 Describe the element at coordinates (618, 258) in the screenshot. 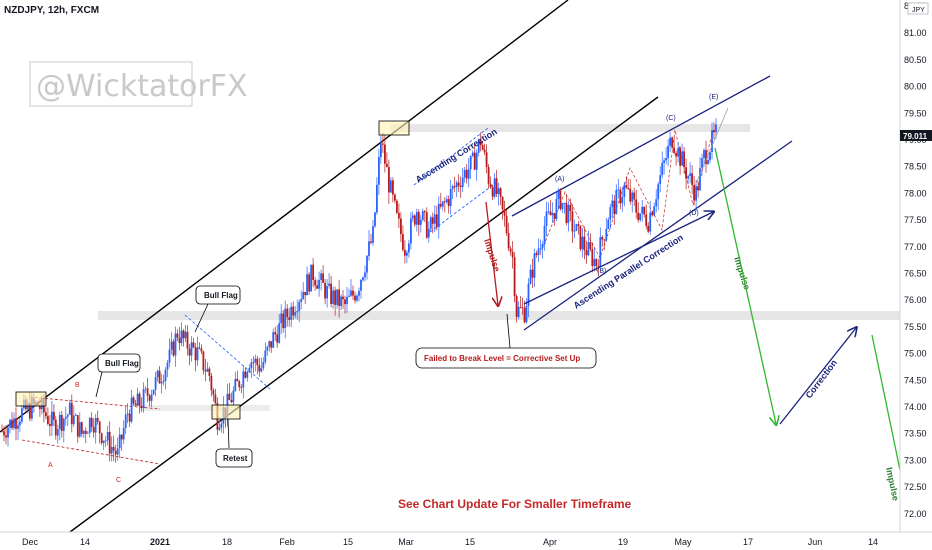

I see `parallel-correction-arrow` at that location.